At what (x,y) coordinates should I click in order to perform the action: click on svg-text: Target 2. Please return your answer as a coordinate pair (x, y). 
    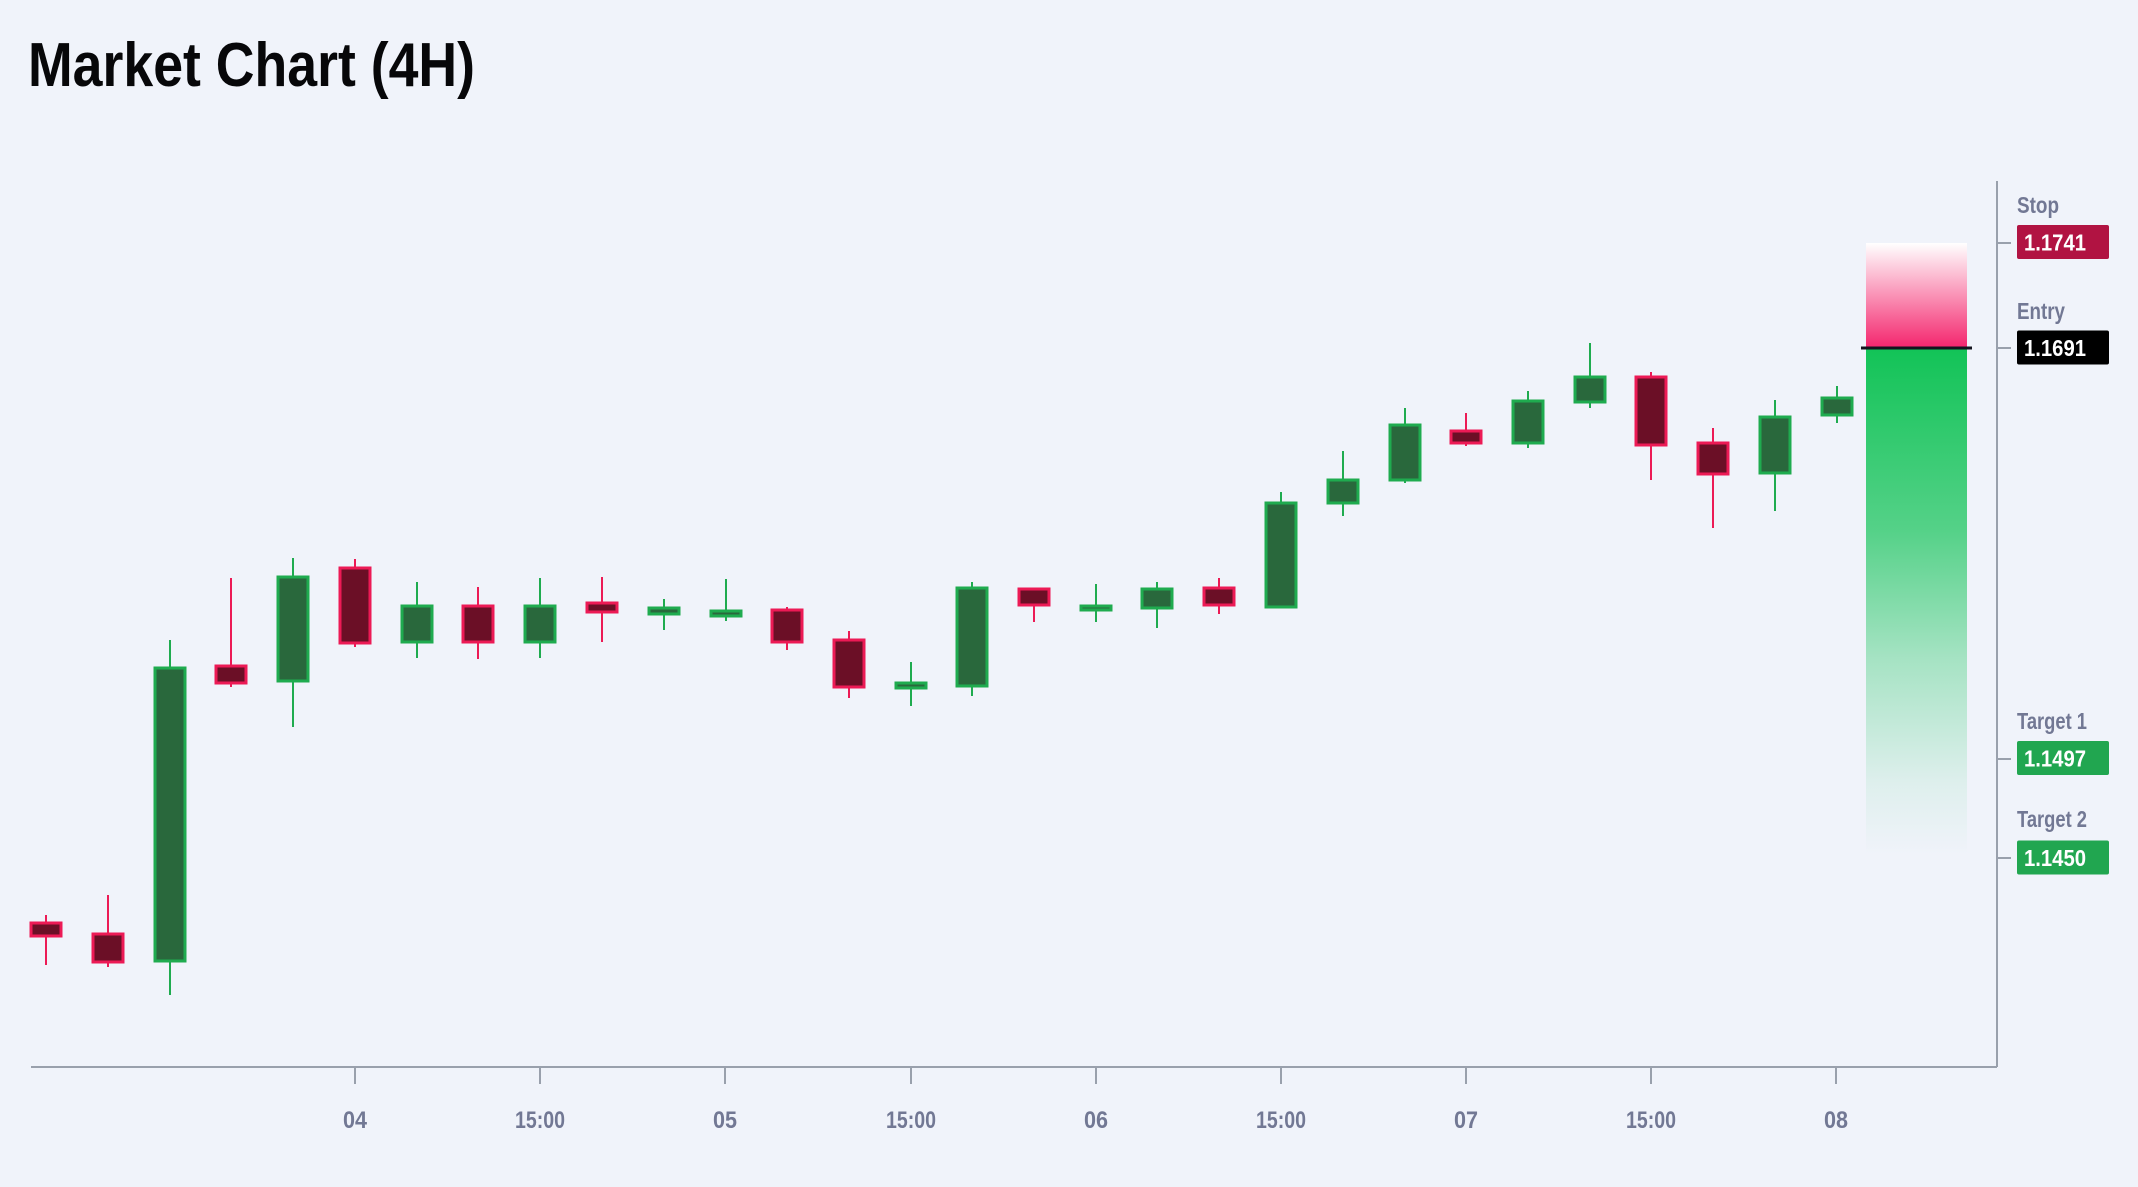
    Looking at the image, I should click on (2052, 819).